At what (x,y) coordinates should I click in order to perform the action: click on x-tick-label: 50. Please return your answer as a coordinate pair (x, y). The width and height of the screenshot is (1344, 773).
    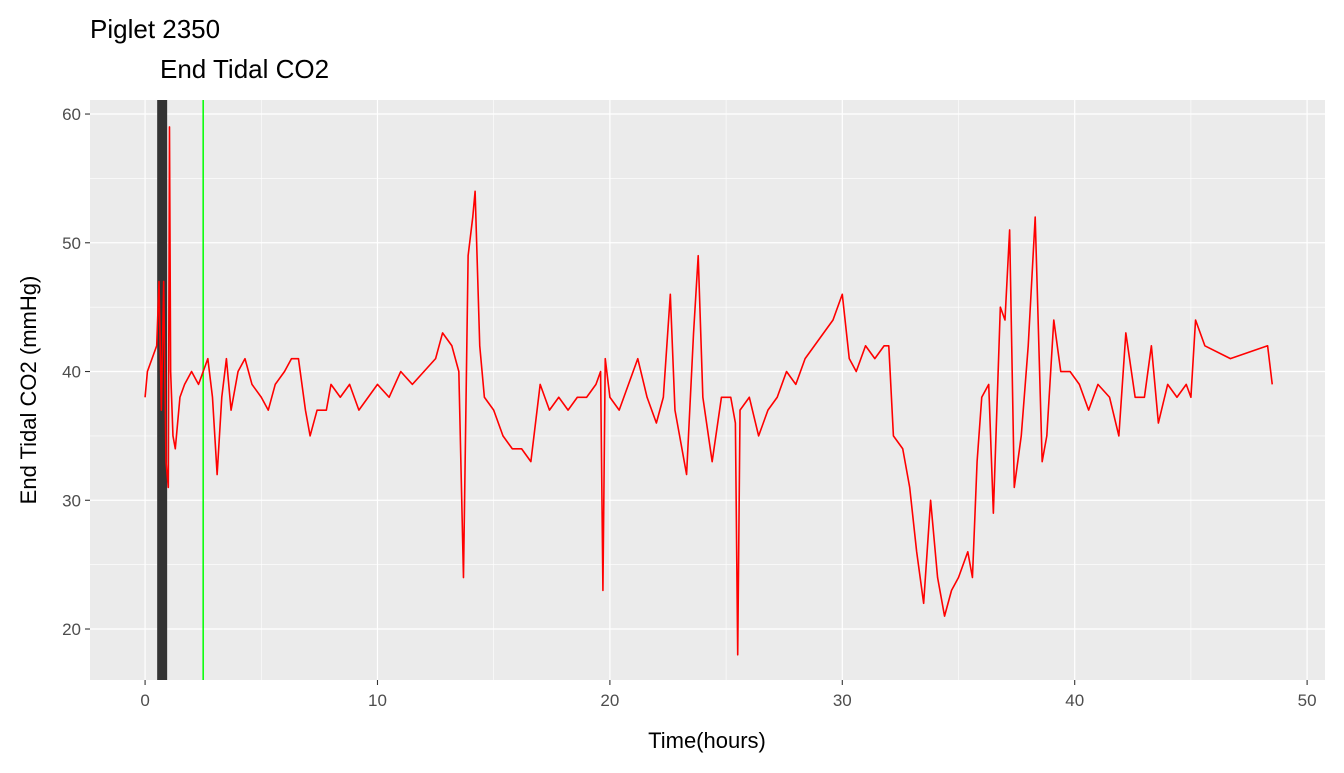
    Looking at the image, I should click on (1307, 700).